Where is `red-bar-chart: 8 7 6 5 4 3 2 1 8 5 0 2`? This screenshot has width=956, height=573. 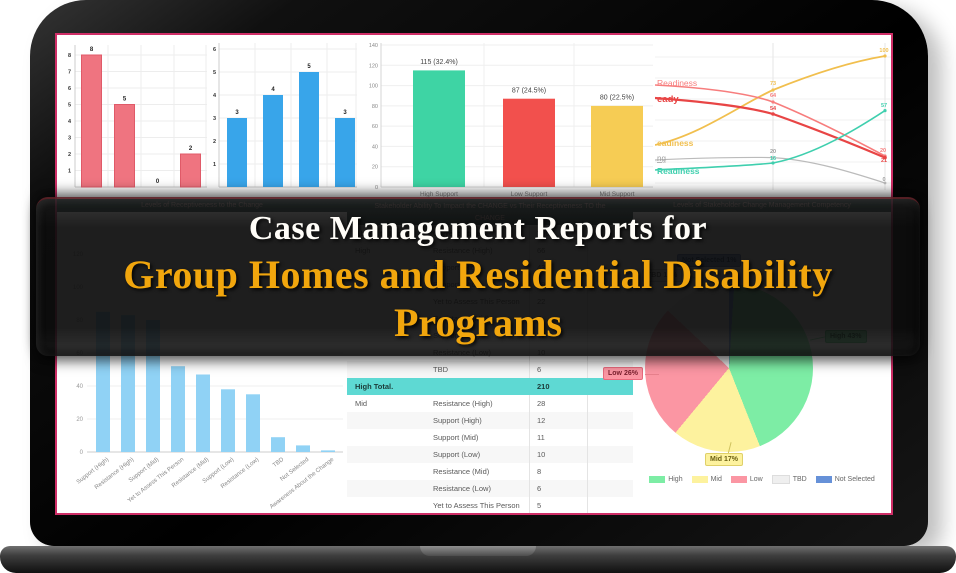
red-bar-chart: 8 7 6 5 4 3 2 1 8 5 0 2 is located at coordinates (137, 116).